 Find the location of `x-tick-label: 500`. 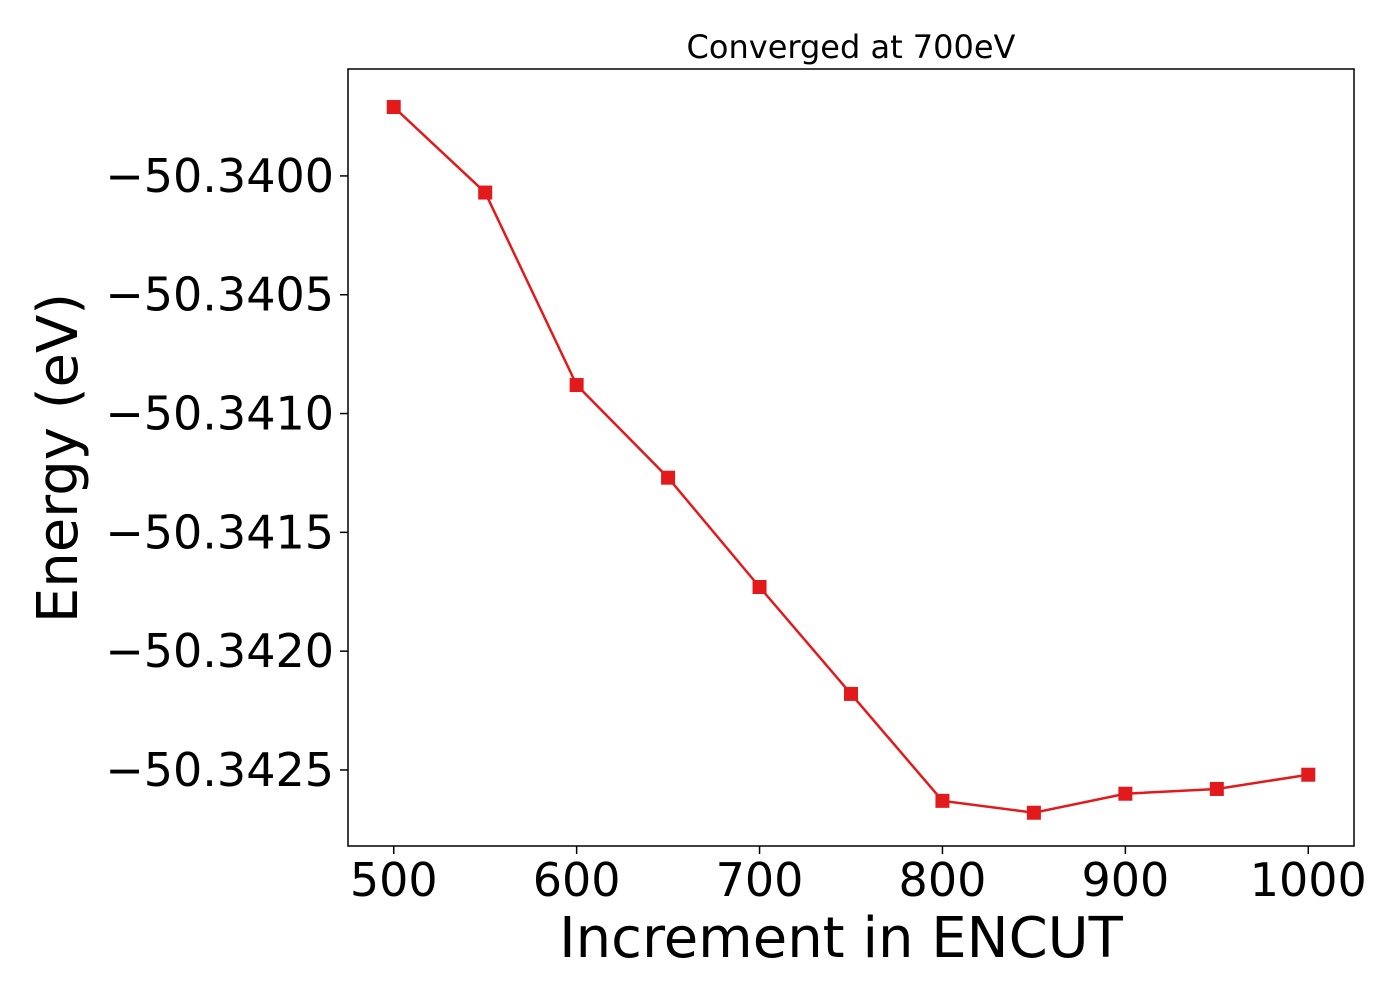

x-tick-label: 500 is located at coordinates (394, 880).